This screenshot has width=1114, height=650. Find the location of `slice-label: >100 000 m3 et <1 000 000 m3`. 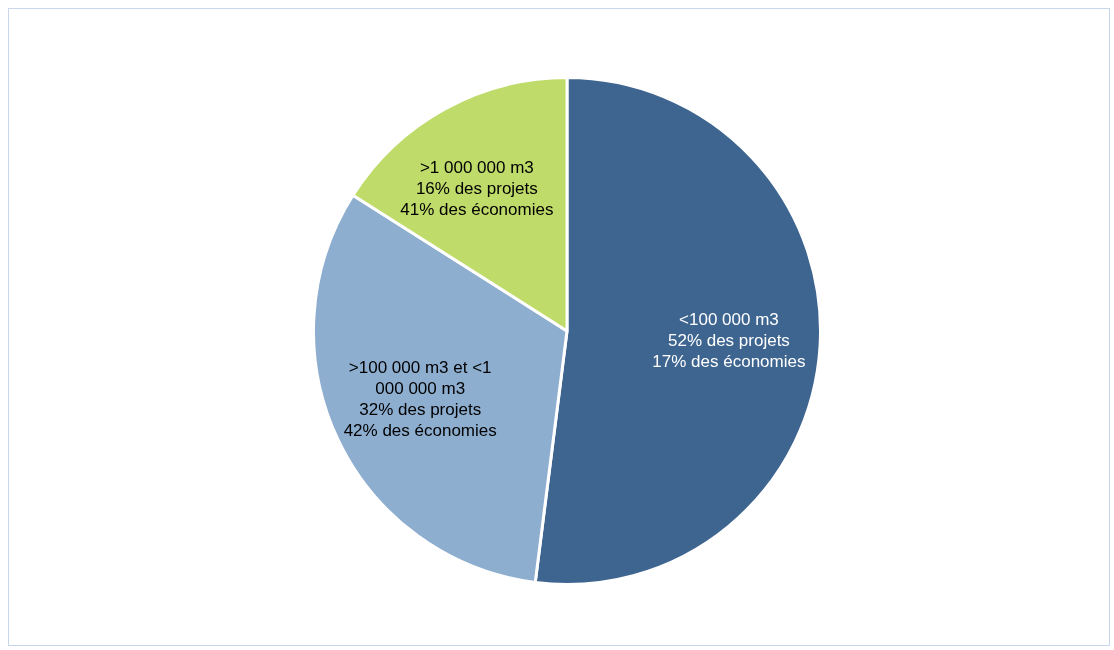

slice-label: >100 000 m3 et <1 000 000 m3 is located at coordinates (420, 378).